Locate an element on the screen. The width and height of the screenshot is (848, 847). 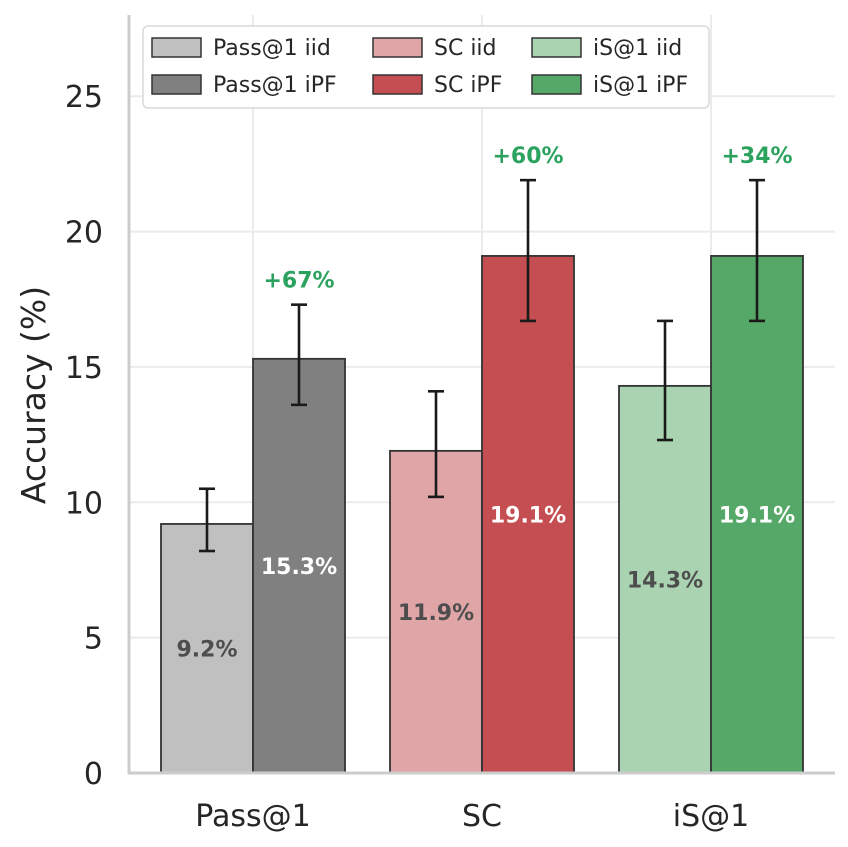
x-tick-label: Pass@1 is located at coordinates (252, 816).